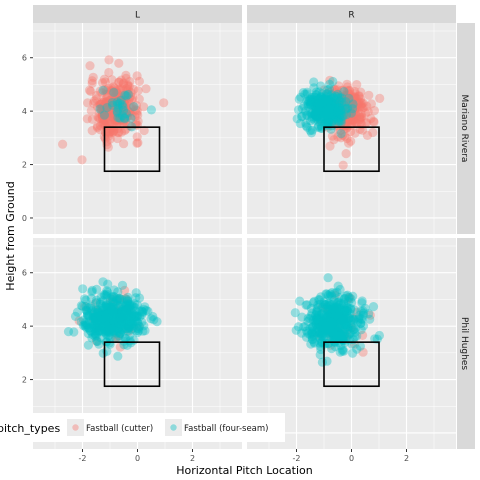 The image size is (480, 480). Describe the element at coordinates (351, 149) in the screenshot. I see `strike-zone` at that location.